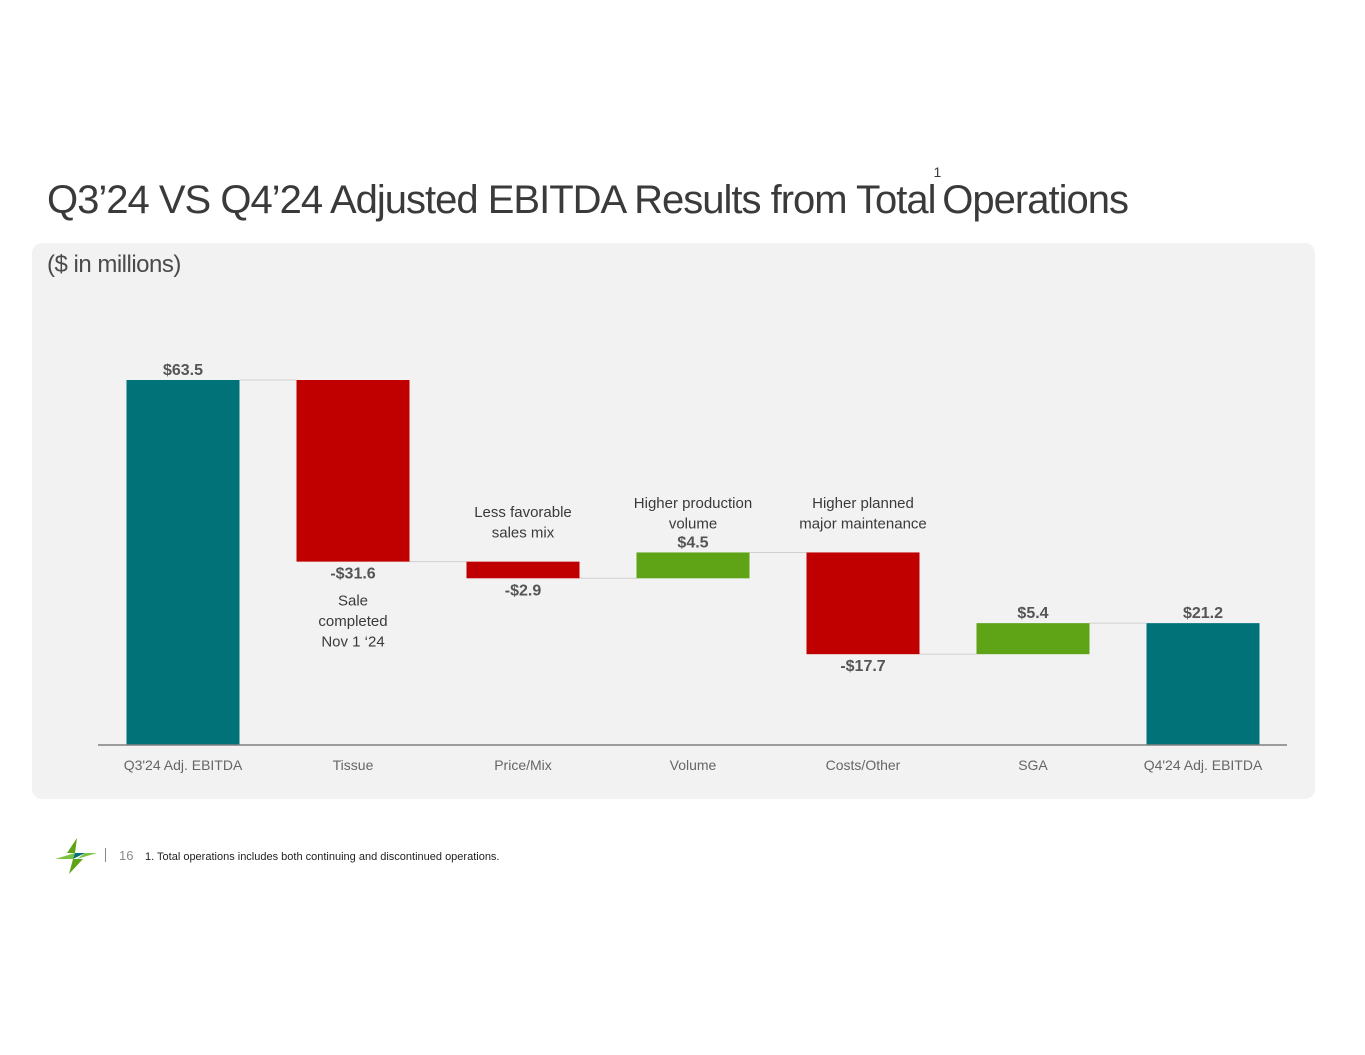 This screenshot has width=1365, height=1055. I want to click on annotation-text: volume, so click(693, 523).